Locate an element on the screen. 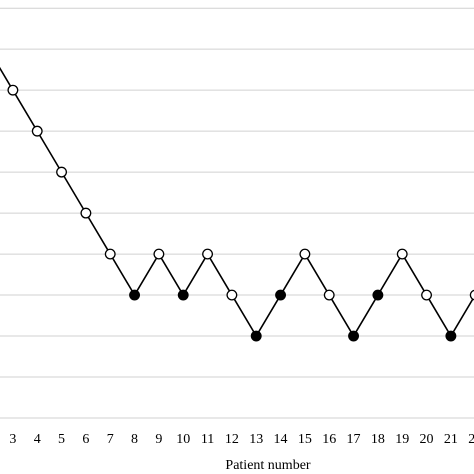  x-tick-label: 13 is located at coordinates (256, 439).